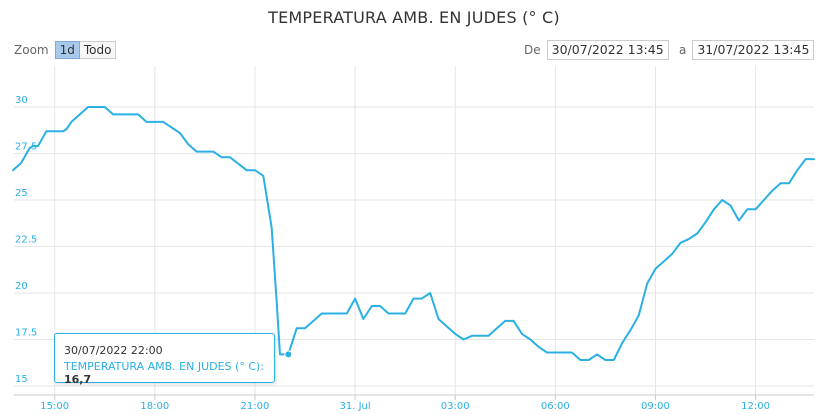 The height and width of the screenshot is (414, 828). Describe the element at coordinates (655, 406) in the screenshot. I see `x-tick-label: 09:00` at that location.